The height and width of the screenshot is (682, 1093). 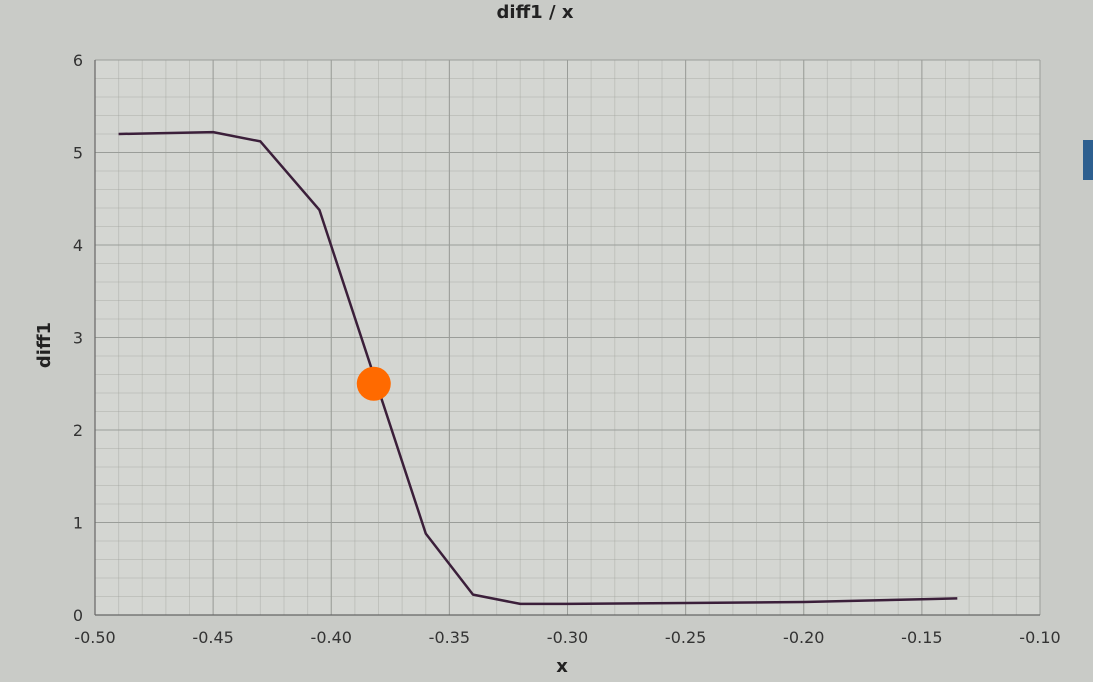 What do you see at coordinates (921, 637) in the screenshot?
I see `x-tick-label: -0.15` at bounding box center [921, 637].